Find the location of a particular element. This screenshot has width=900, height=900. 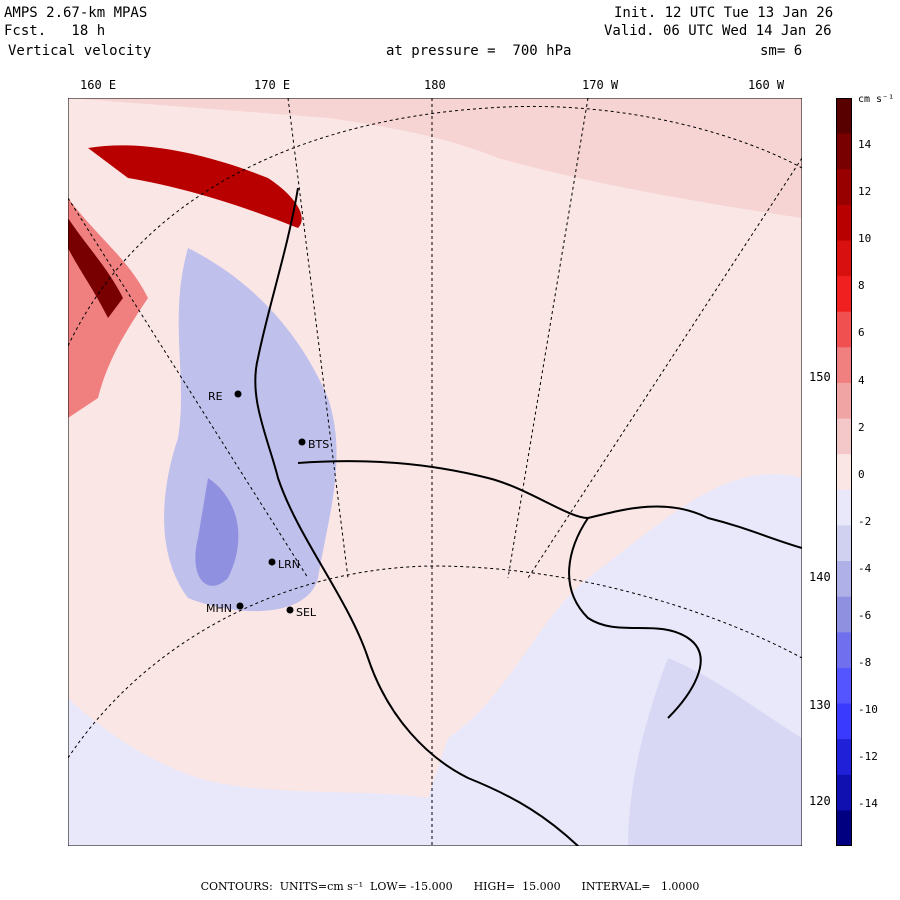

colorbar-tick-label: -14 is located at coordinates (868, 804).